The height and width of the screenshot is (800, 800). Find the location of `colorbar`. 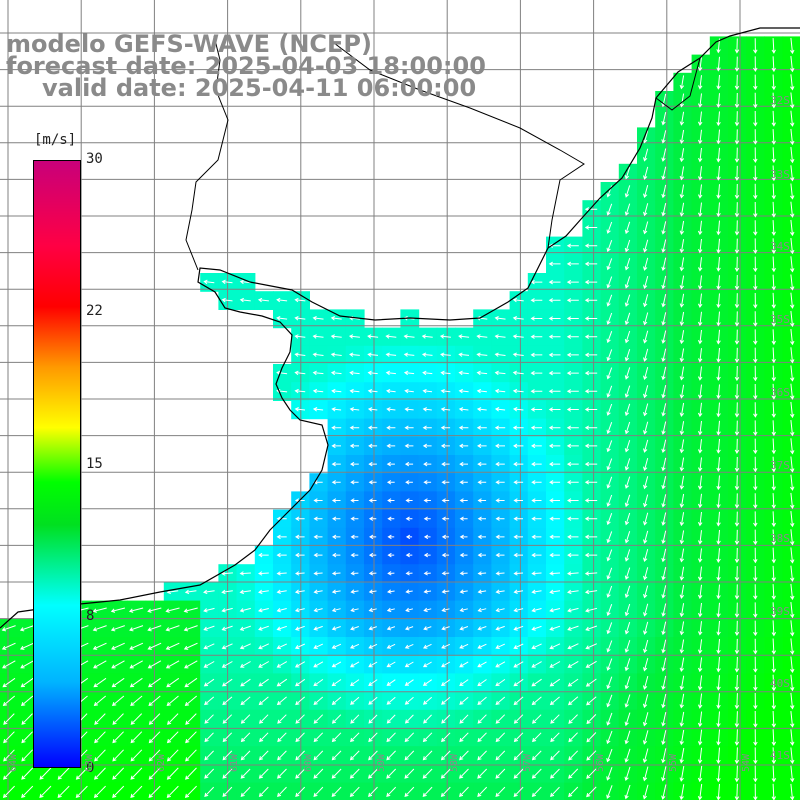

colorbar is located at coordinates (57, 464).